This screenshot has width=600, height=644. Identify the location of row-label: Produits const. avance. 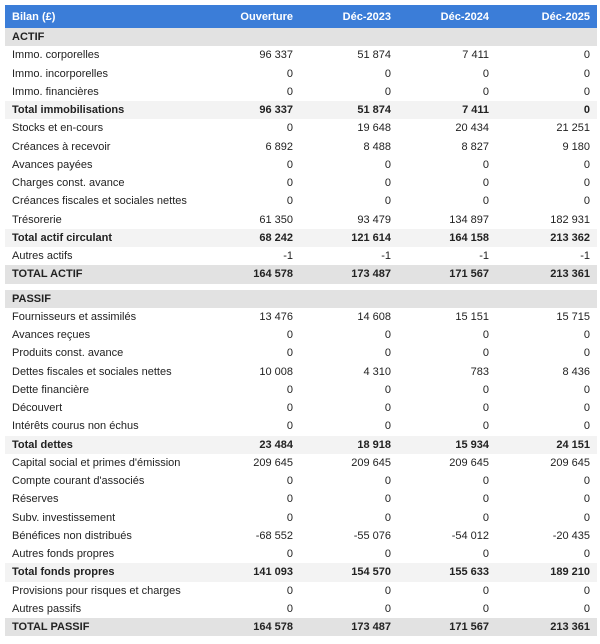
(68, 353).